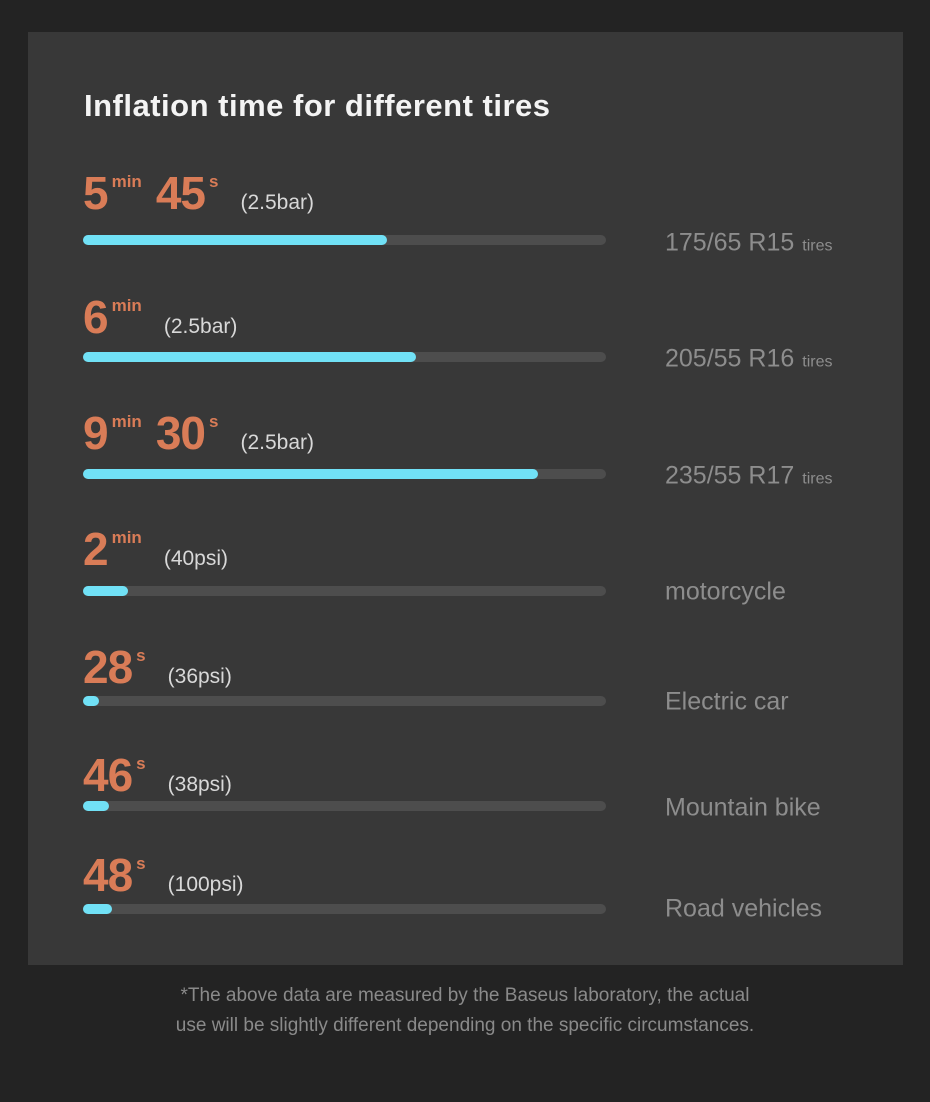 Image resolution: width=930 pixels, height=1102 pixels. What do you see at coordinates (96, 549) in the screenshot?
I see `time-number-primary: 2` at bounding box center [96, 549].